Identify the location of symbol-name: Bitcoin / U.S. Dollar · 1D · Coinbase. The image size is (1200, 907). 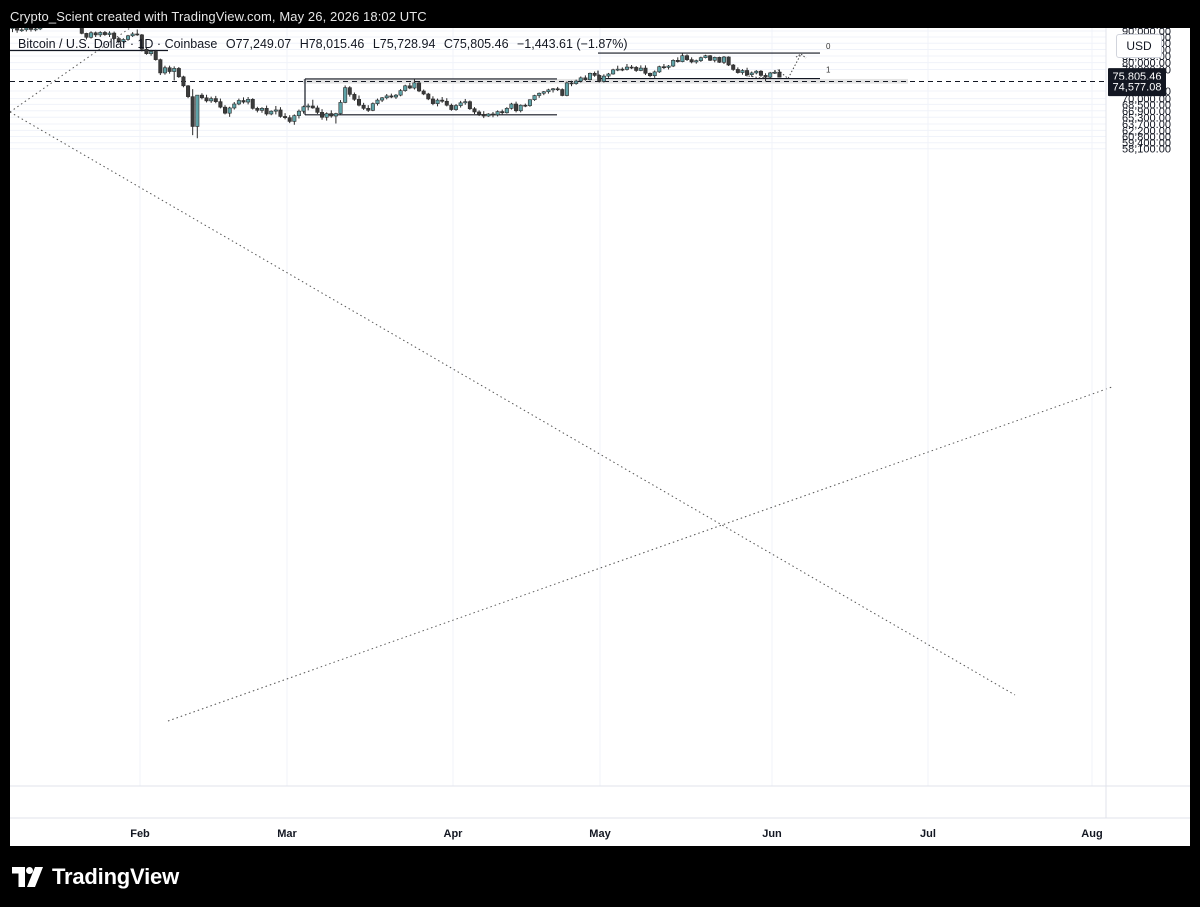
(118, 44).